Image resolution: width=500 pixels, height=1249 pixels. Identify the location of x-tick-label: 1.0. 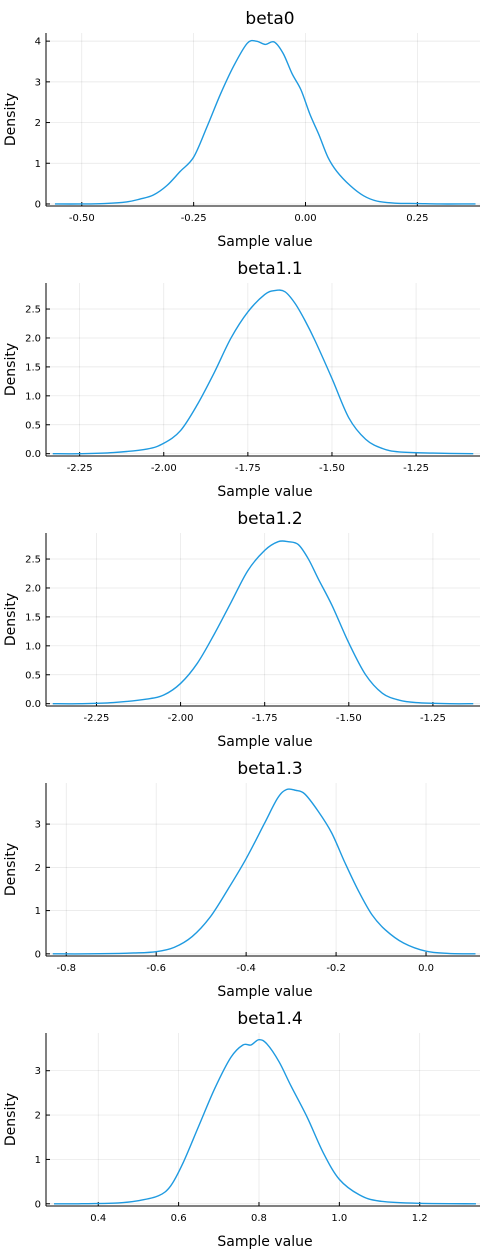
(339, 1218).